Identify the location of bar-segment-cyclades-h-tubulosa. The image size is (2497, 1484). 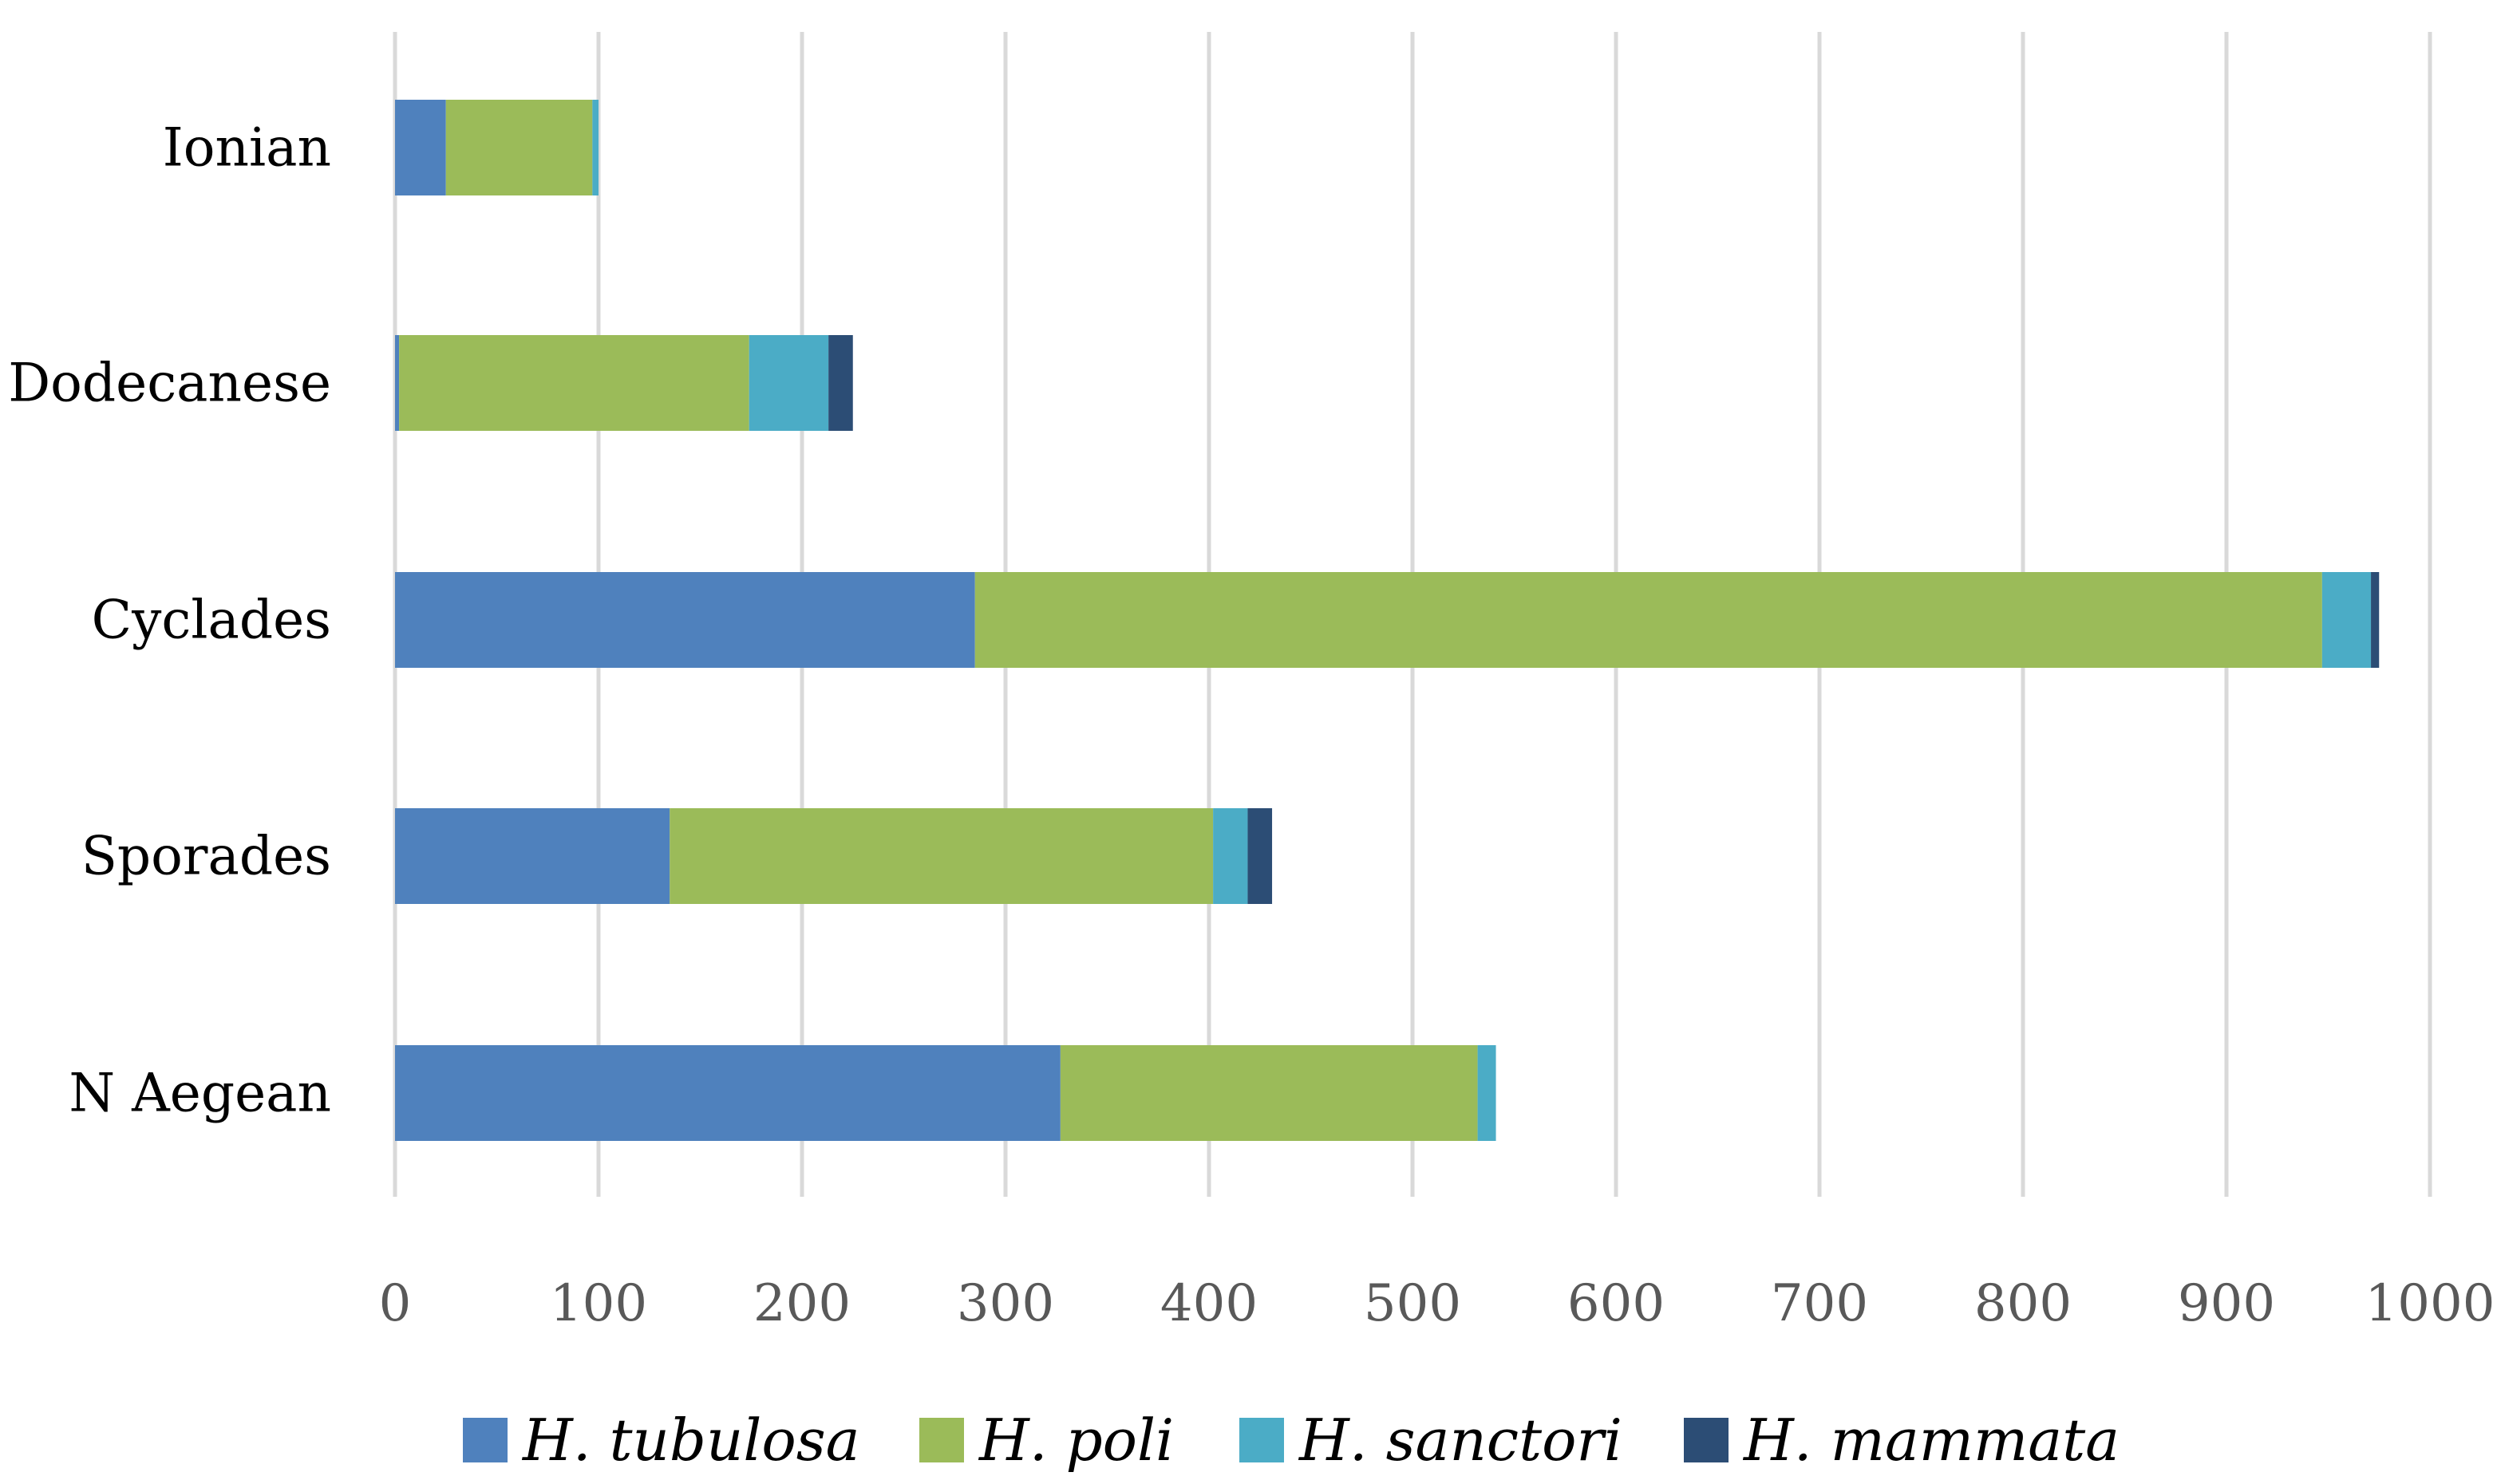
(685, 620).